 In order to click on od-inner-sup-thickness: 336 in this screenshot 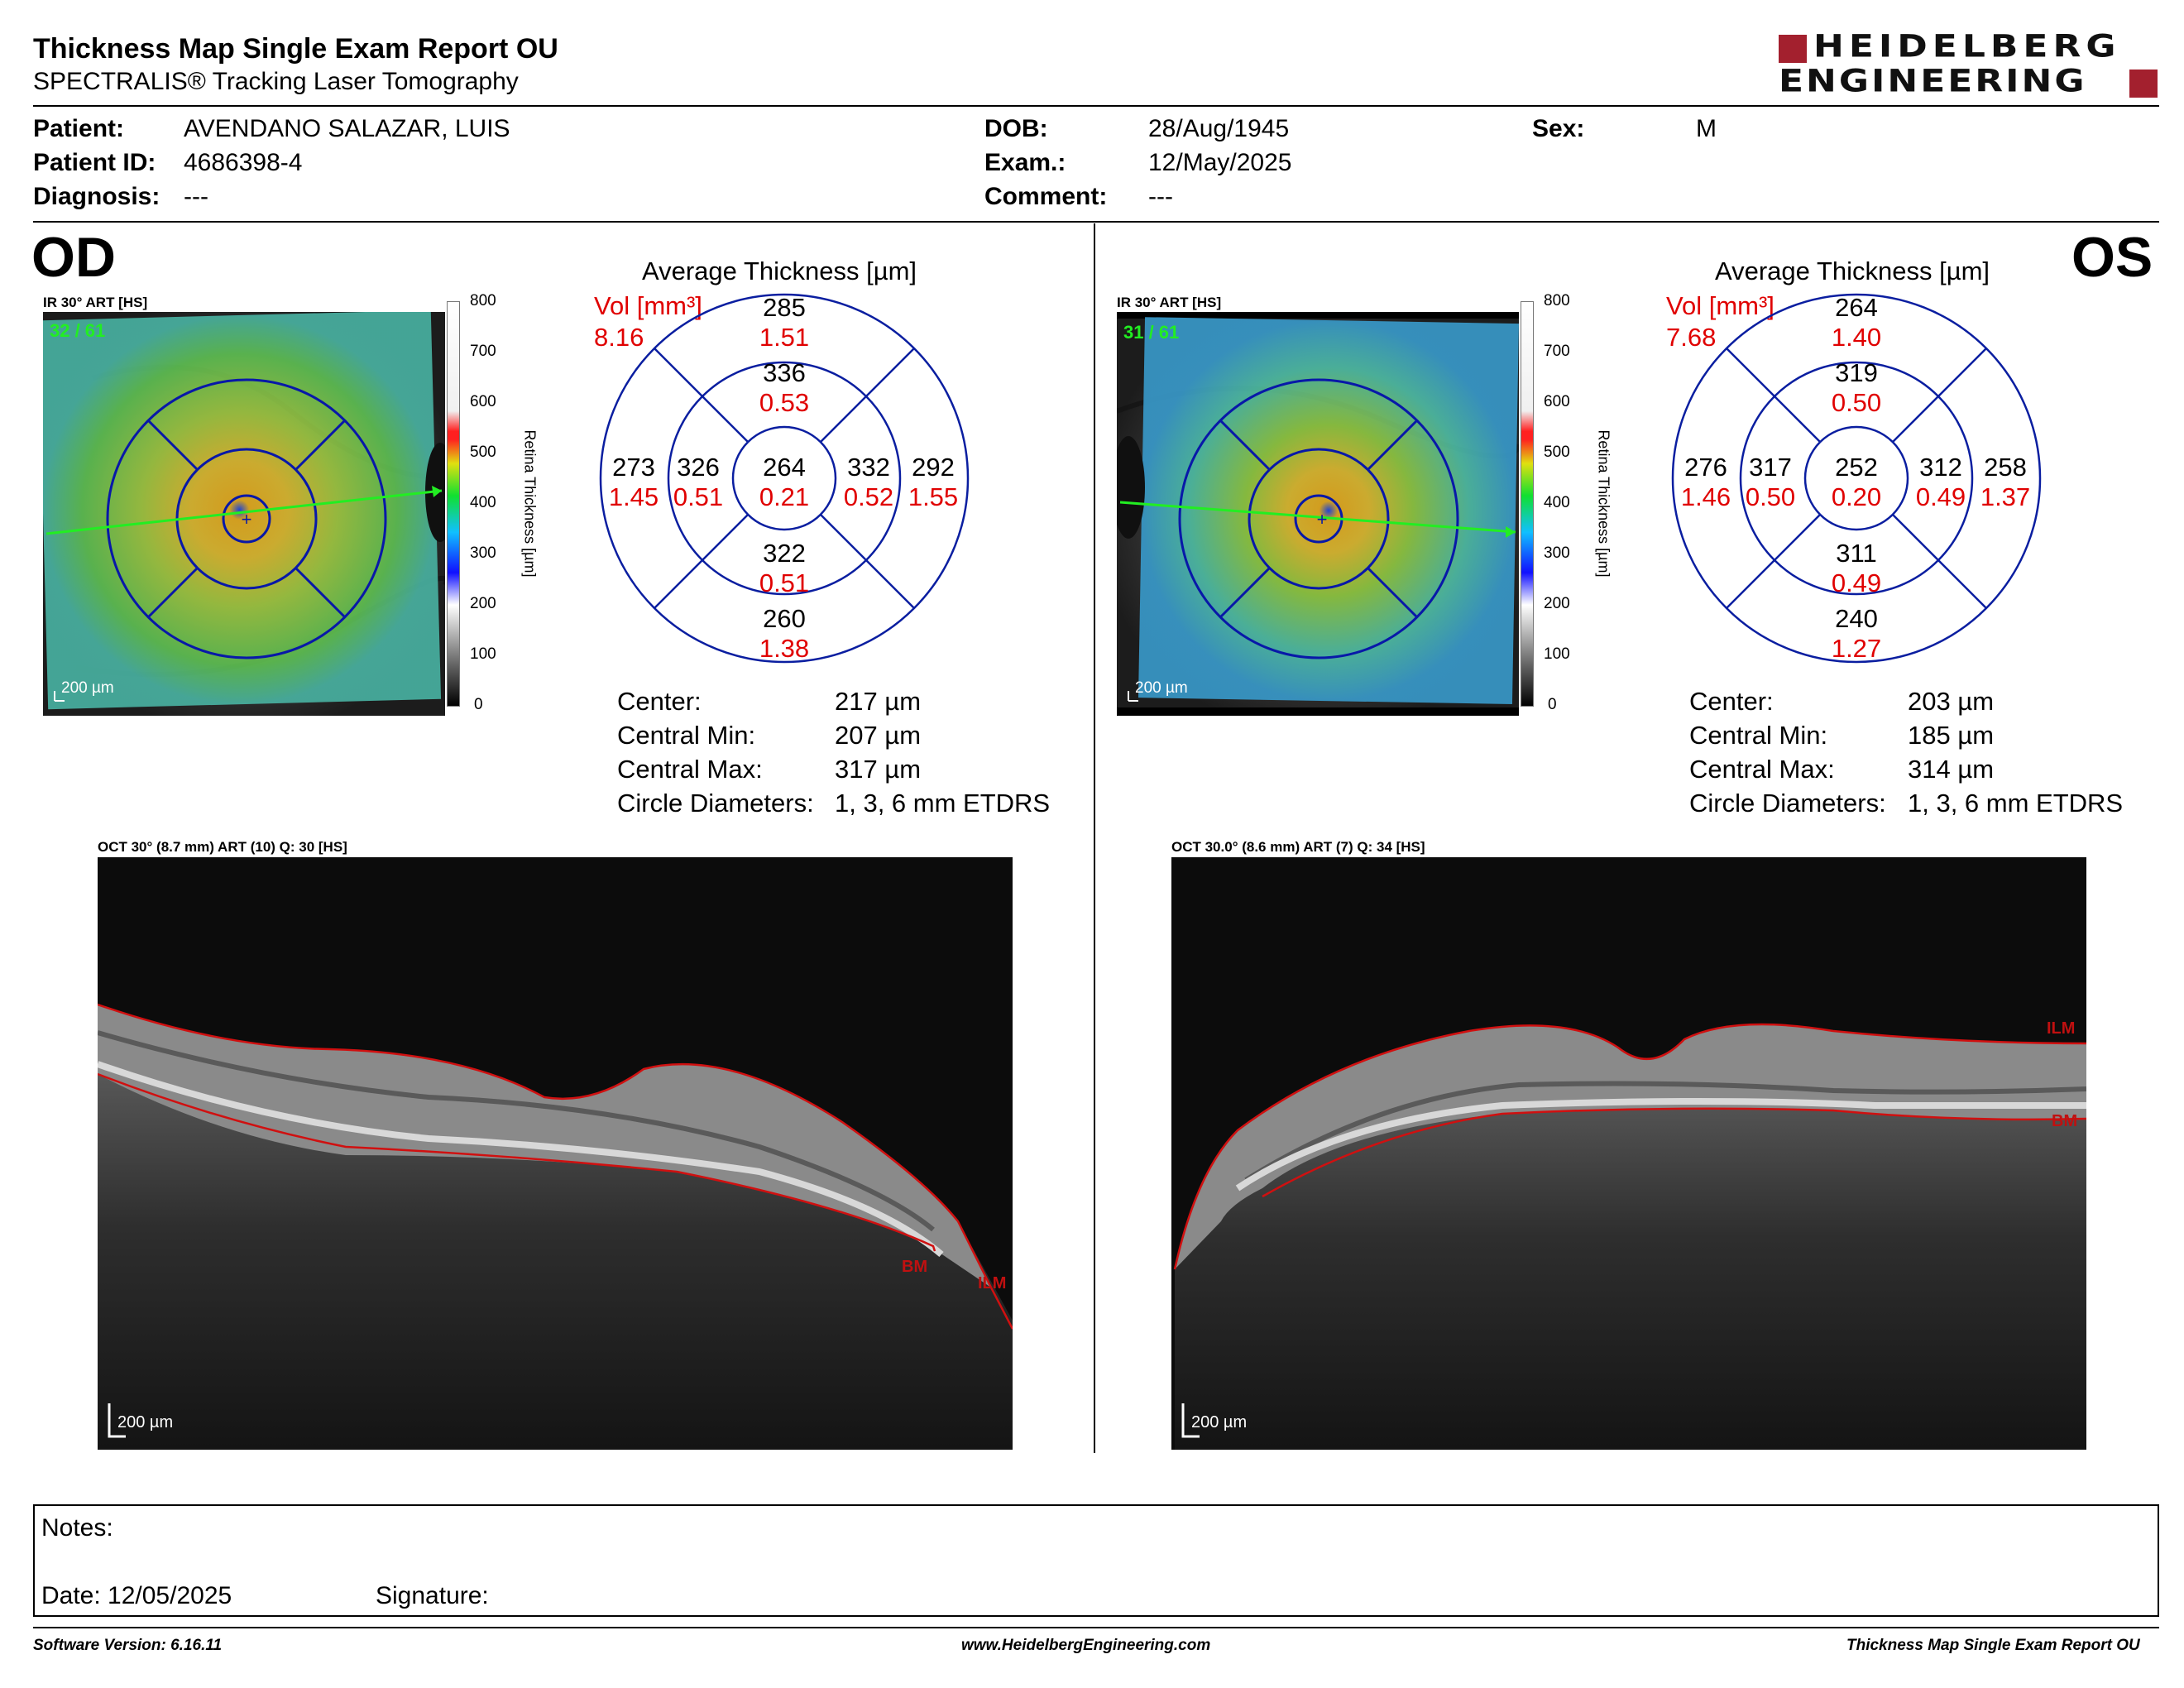, I will do `click(784, 372)`.